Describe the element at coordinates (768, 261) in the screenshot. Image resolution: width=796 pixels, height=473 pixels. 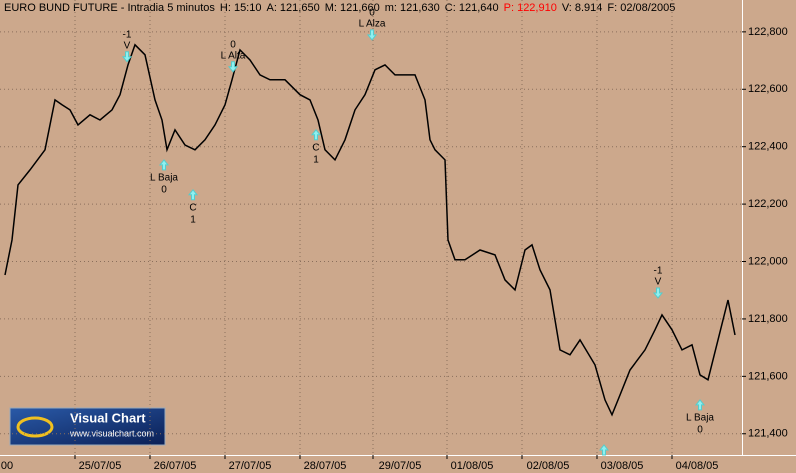
I see `y-tick-label: 122,000` at that location.